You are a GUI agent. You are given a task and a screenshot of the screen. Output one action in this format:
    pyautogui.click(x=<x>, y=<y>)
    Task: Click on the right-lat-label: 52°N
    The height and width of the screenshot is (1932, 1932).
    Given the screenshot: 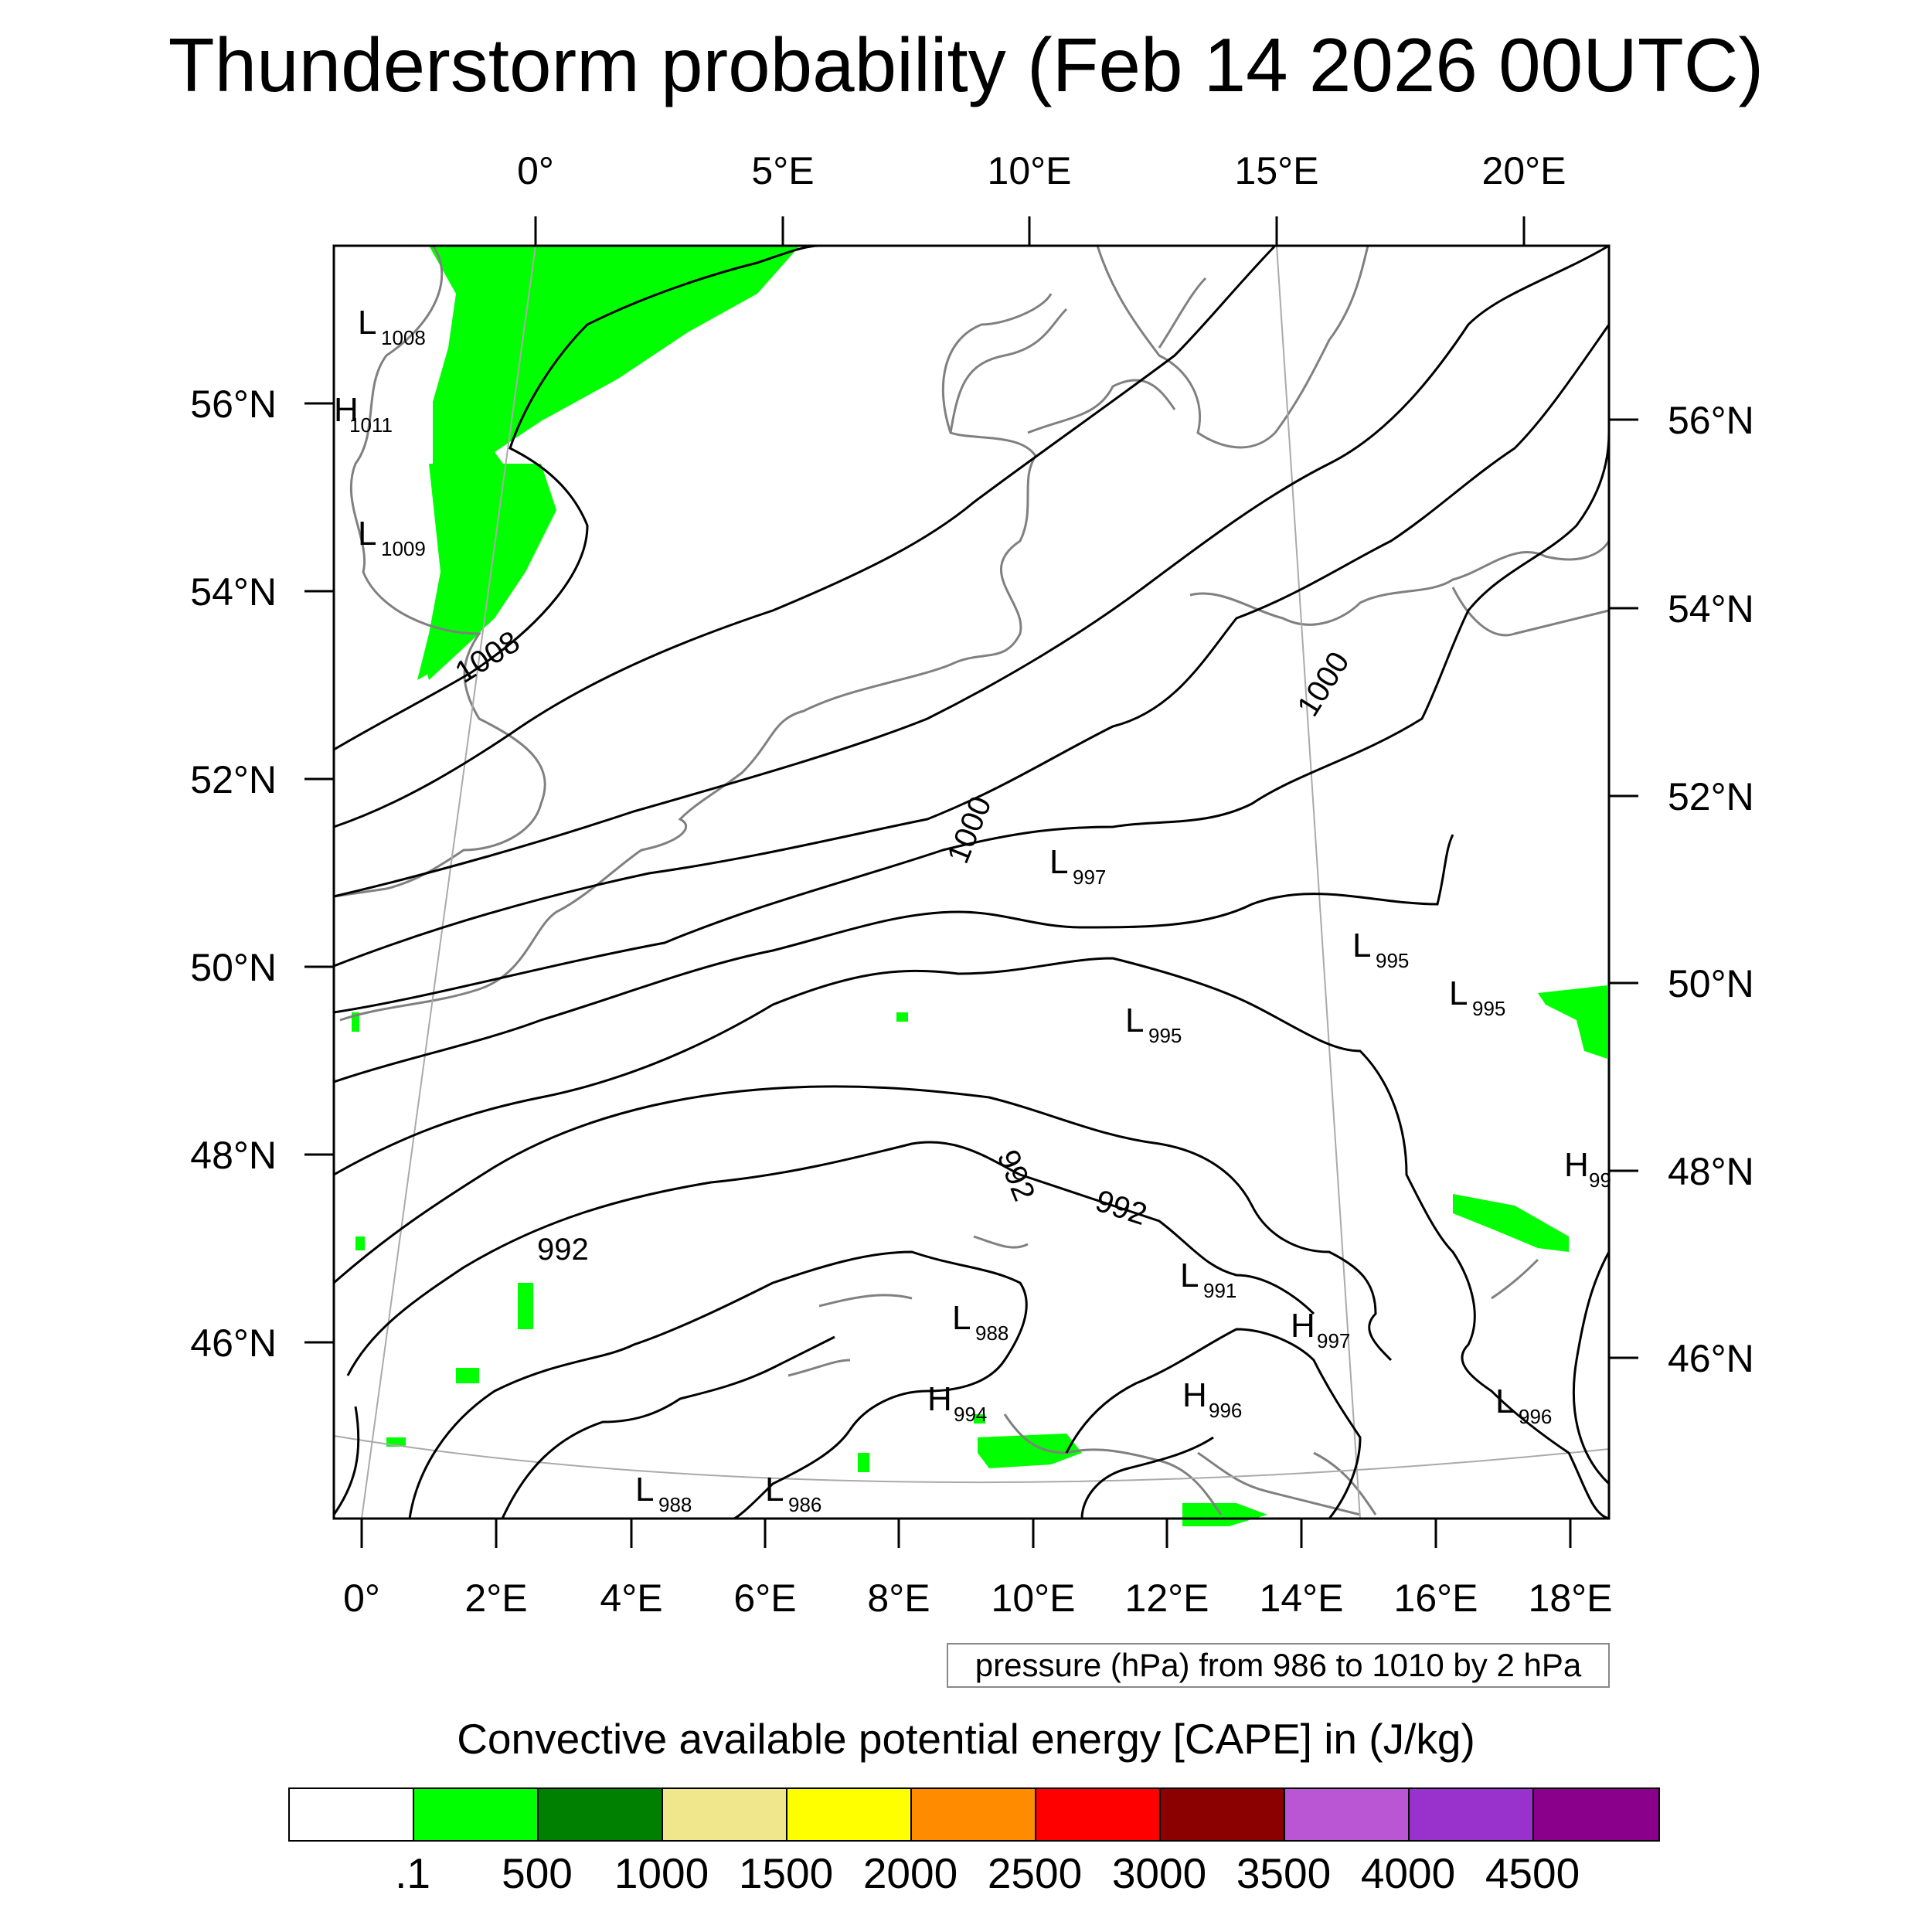 What is the action you would take?
    pyautogui.click(x=1711, y=797)
    